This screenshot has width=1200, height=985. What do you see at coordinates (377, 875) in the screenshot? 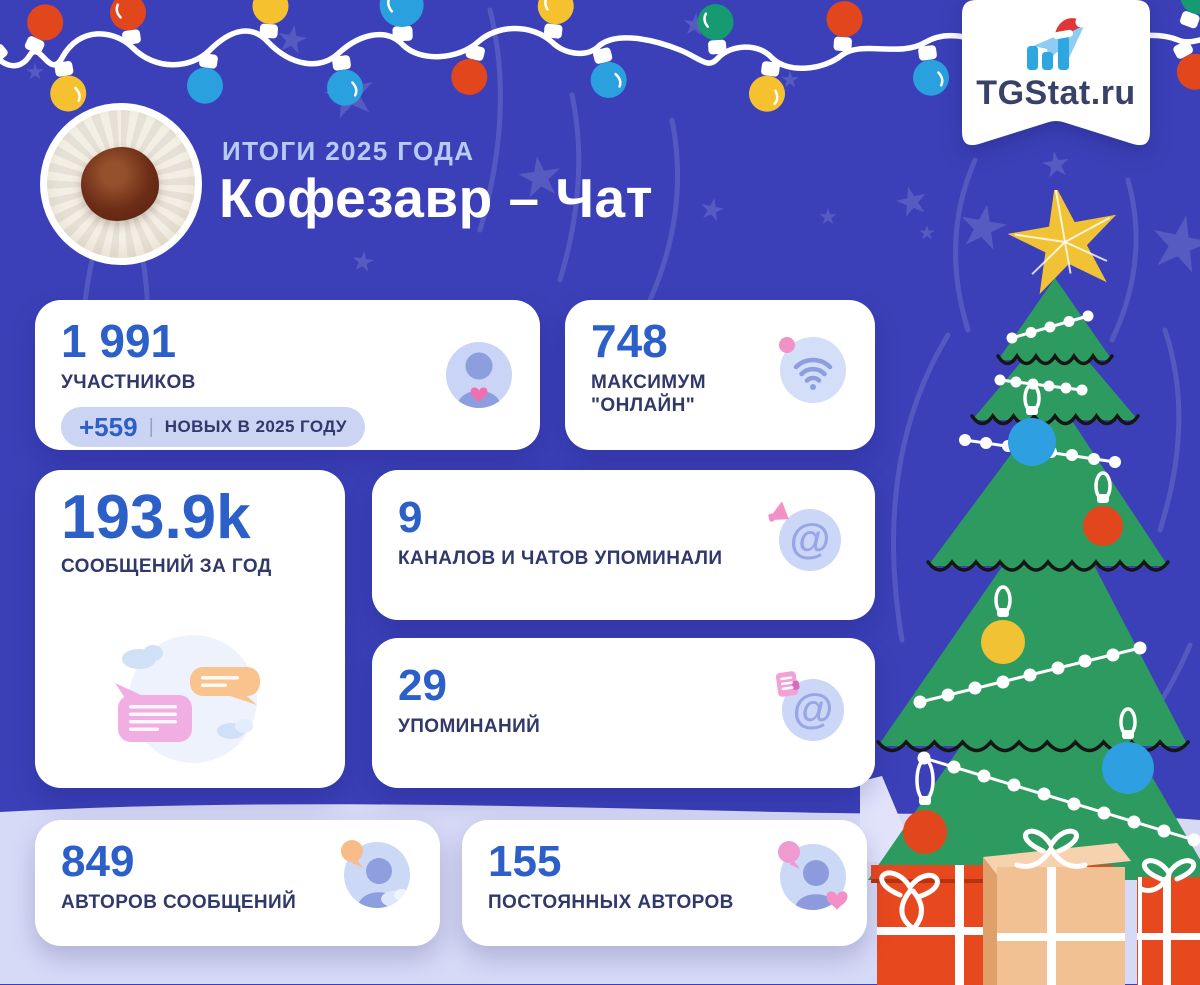
I see `person-chat-icon` at bounding box center [377, 875].